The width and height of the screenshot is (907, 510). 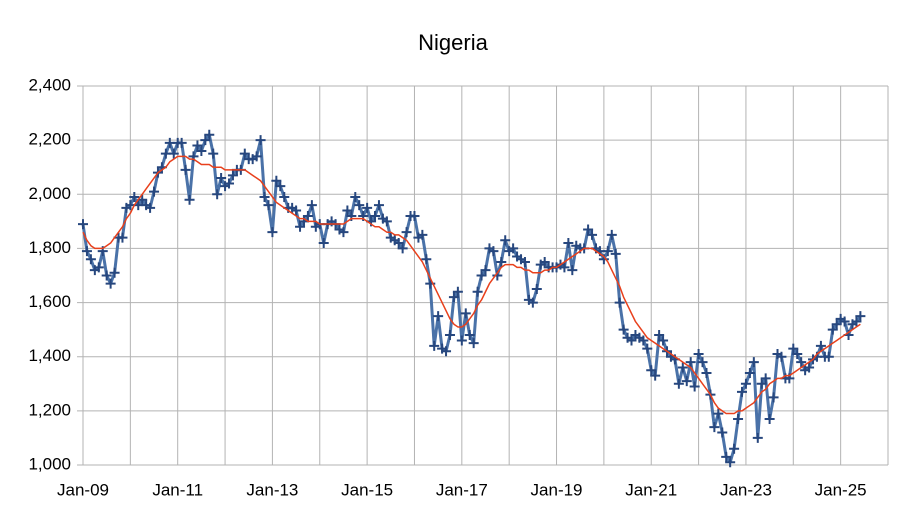 What do you see at coordinates (453, 42) in the screenshot?
I see `chart-title: Nigeria` at bounding box center [453, 42].